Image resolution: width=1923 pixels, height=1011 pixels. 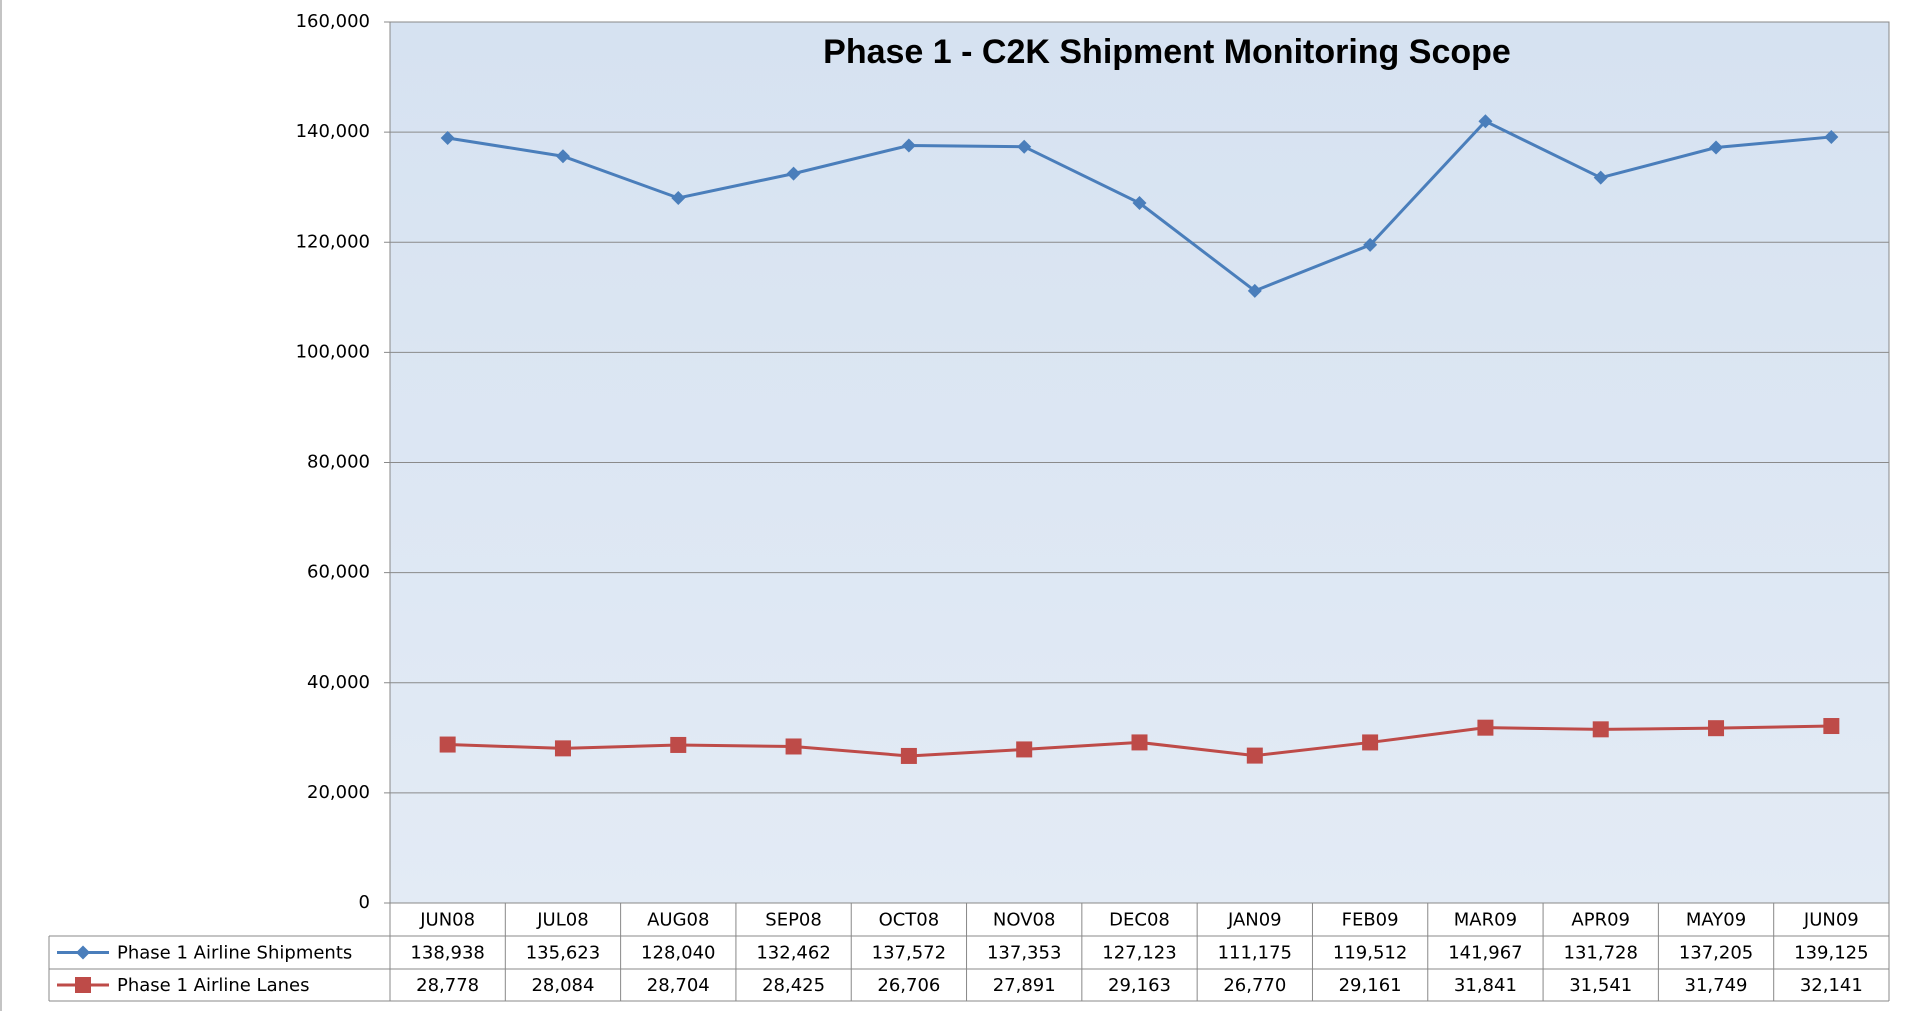 What do you see at coordinates (447, 953) in the screenshot?
I see `table-value: 138,938` at bounding box center [447, 953].